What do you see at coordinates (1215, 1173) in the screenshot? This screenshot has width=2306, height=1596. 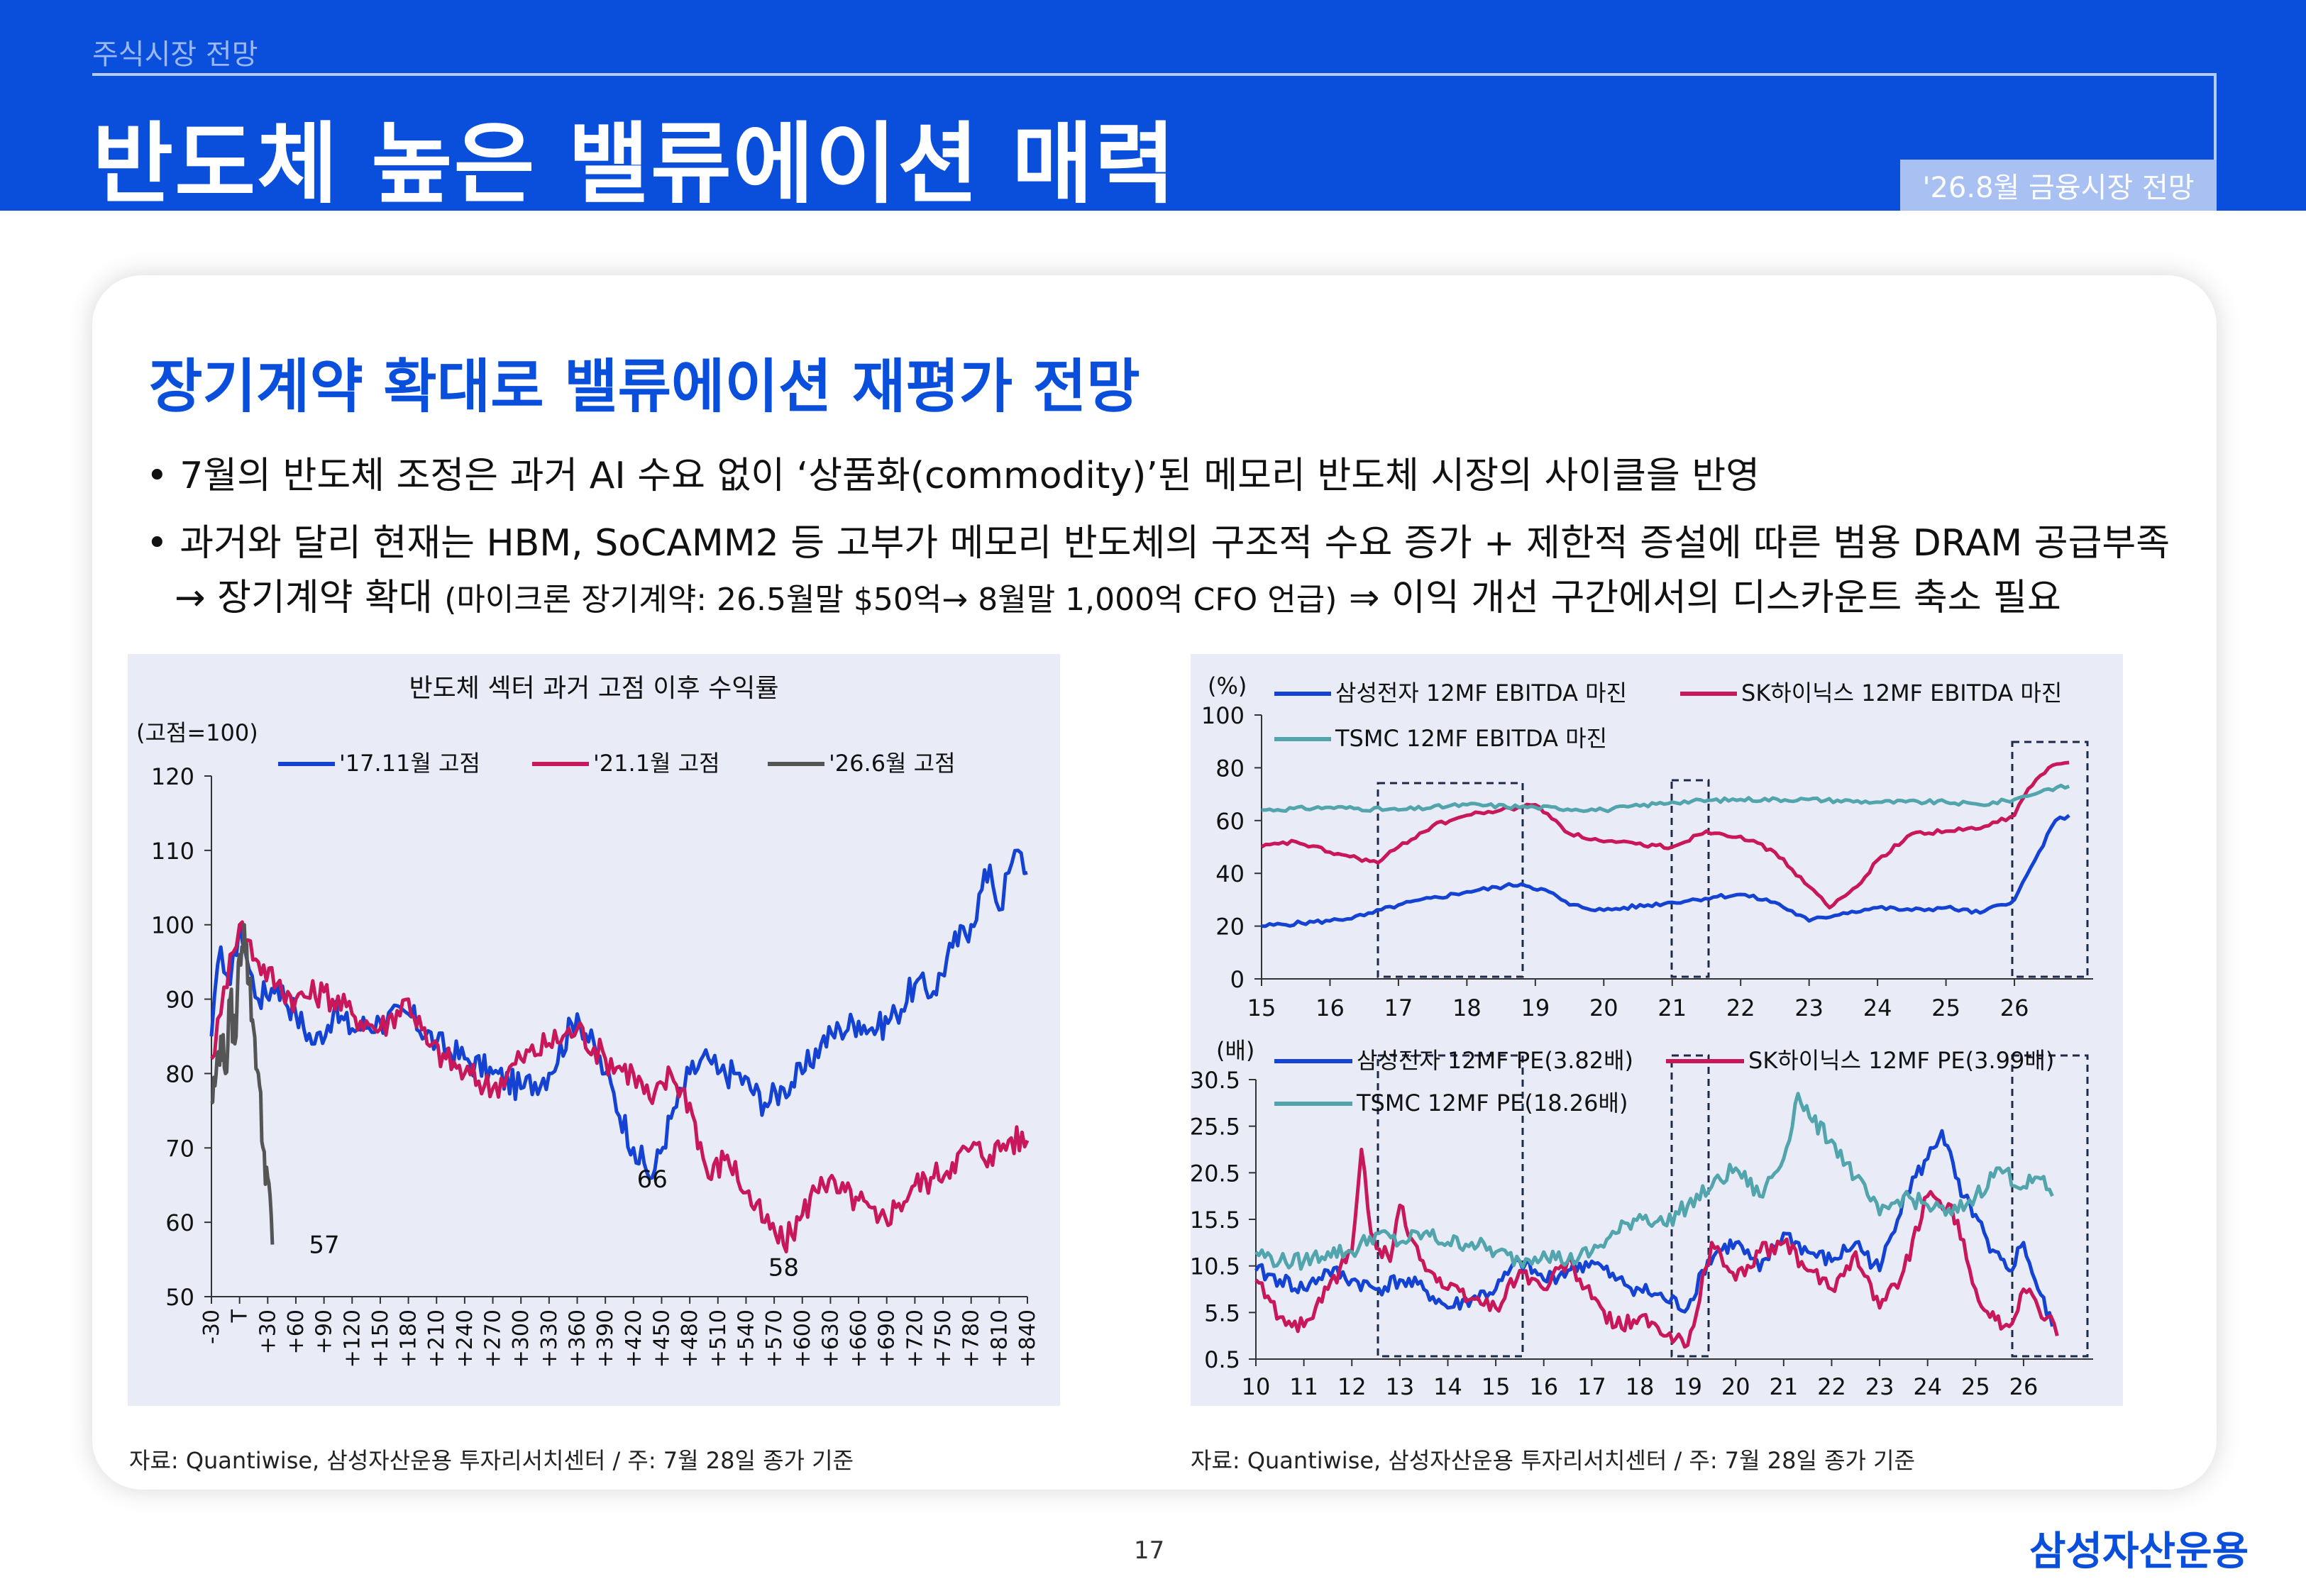 I see `y-tick-label: 20.5` at bounding box center [1215, 1173].